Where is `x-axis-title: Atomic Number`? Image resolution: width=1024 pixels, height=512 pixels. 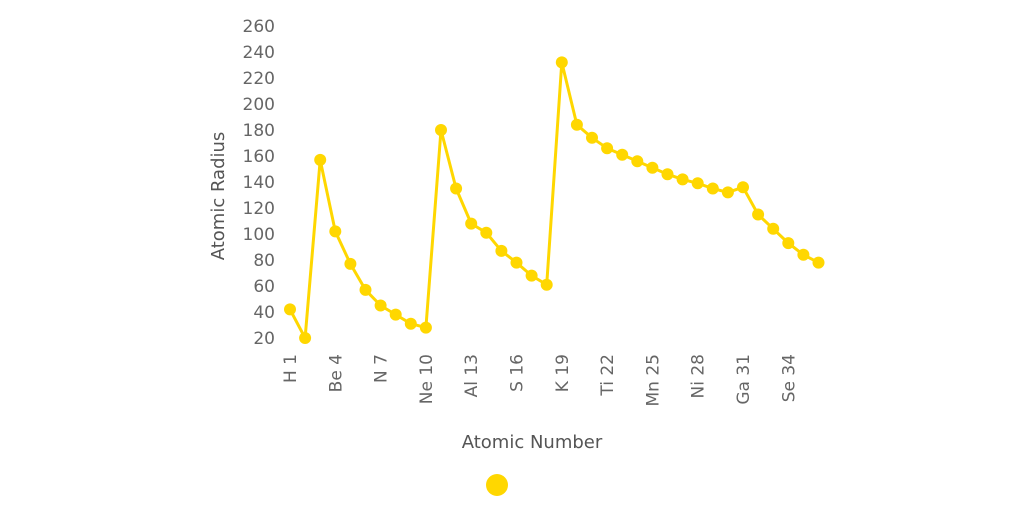 x-axis-title: Atomic Number is located at coordinates (532, 442).